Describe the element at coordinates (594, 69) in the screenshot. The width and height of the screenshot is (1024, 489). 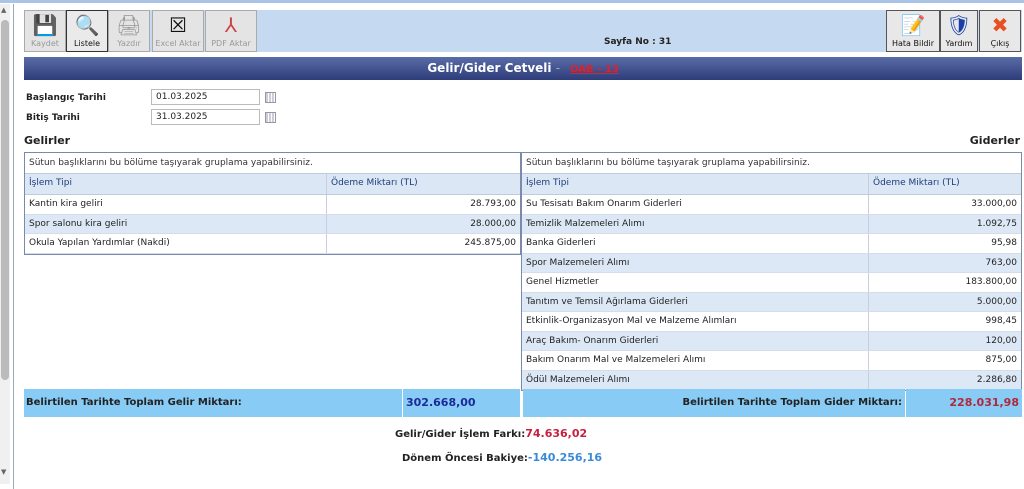
I see `form-code-link: OAB - 13` at that location.